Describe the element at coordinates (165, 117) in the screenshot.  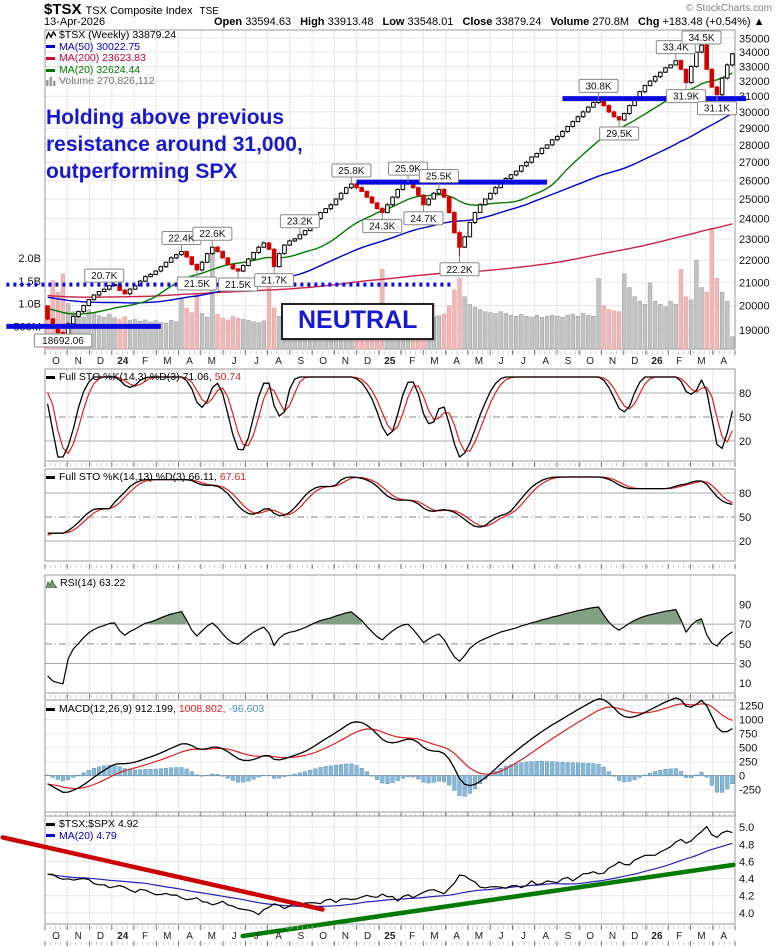
I see `note-line-1: Holding above previous` at that location.